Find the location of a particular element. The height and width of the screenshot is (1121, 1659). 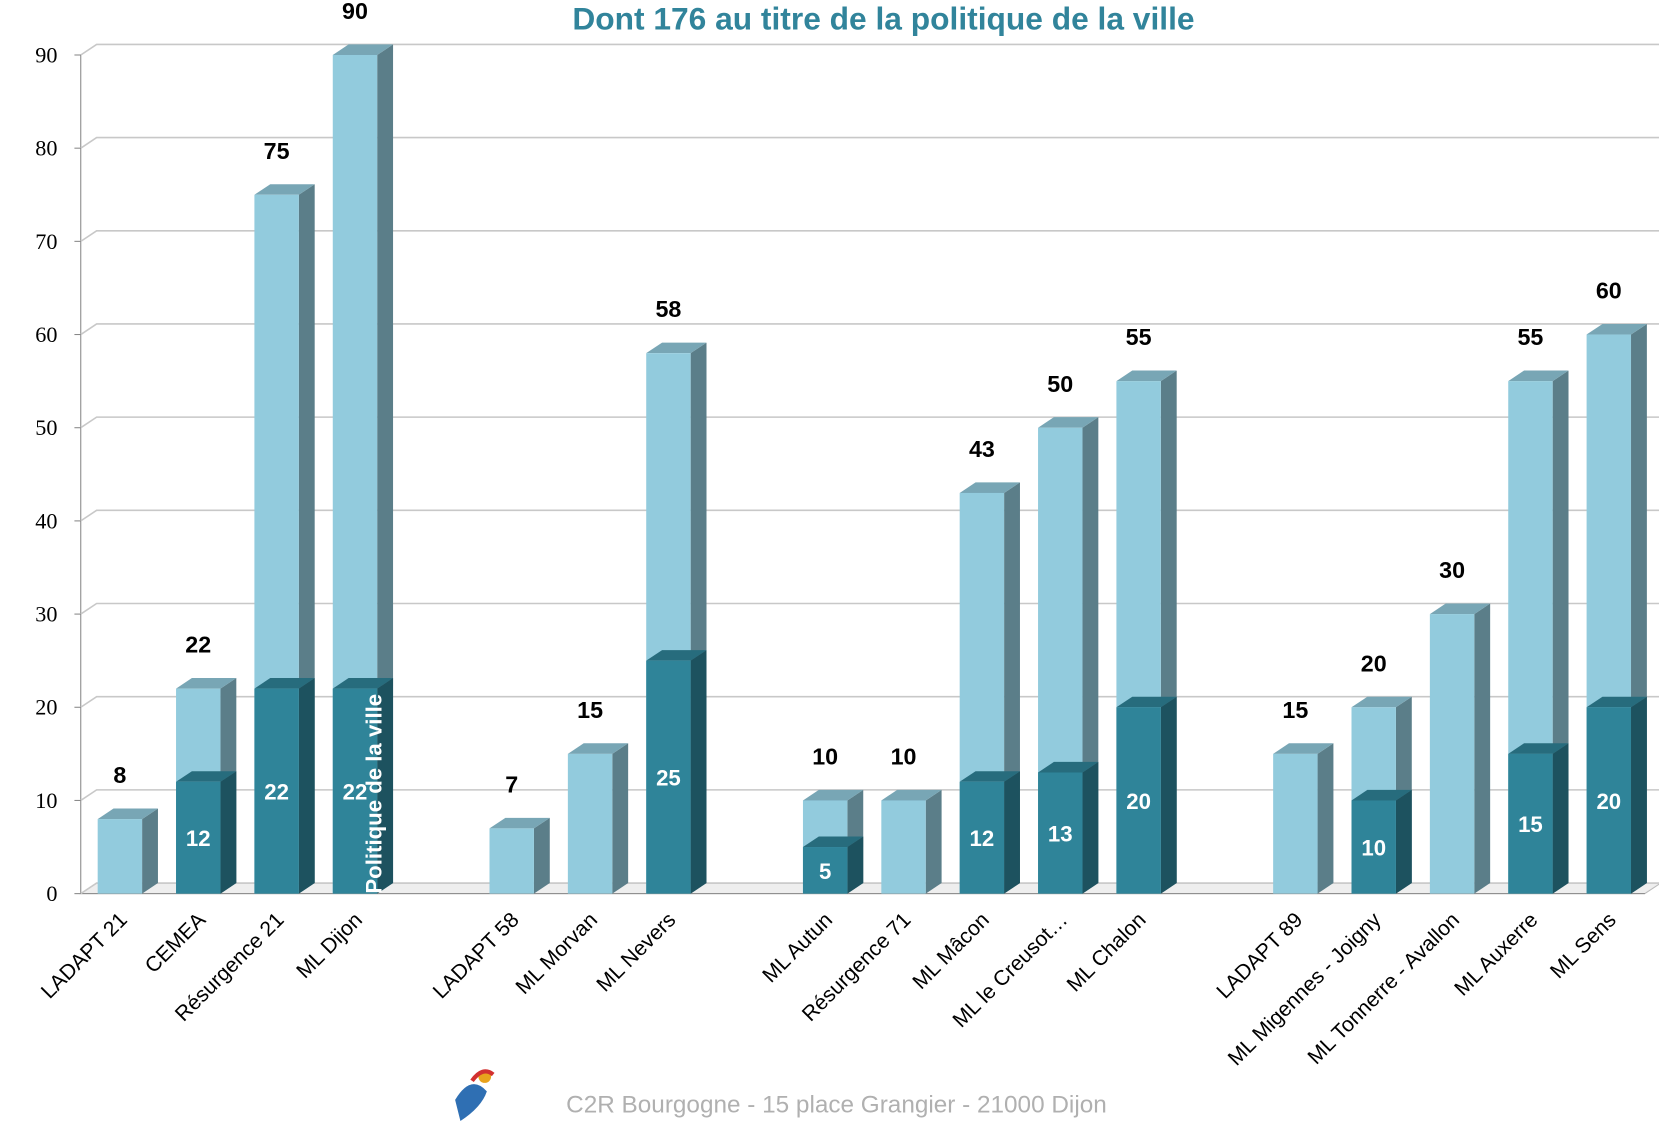

y-tick-label: 50 is located at coordinates (46, 427).